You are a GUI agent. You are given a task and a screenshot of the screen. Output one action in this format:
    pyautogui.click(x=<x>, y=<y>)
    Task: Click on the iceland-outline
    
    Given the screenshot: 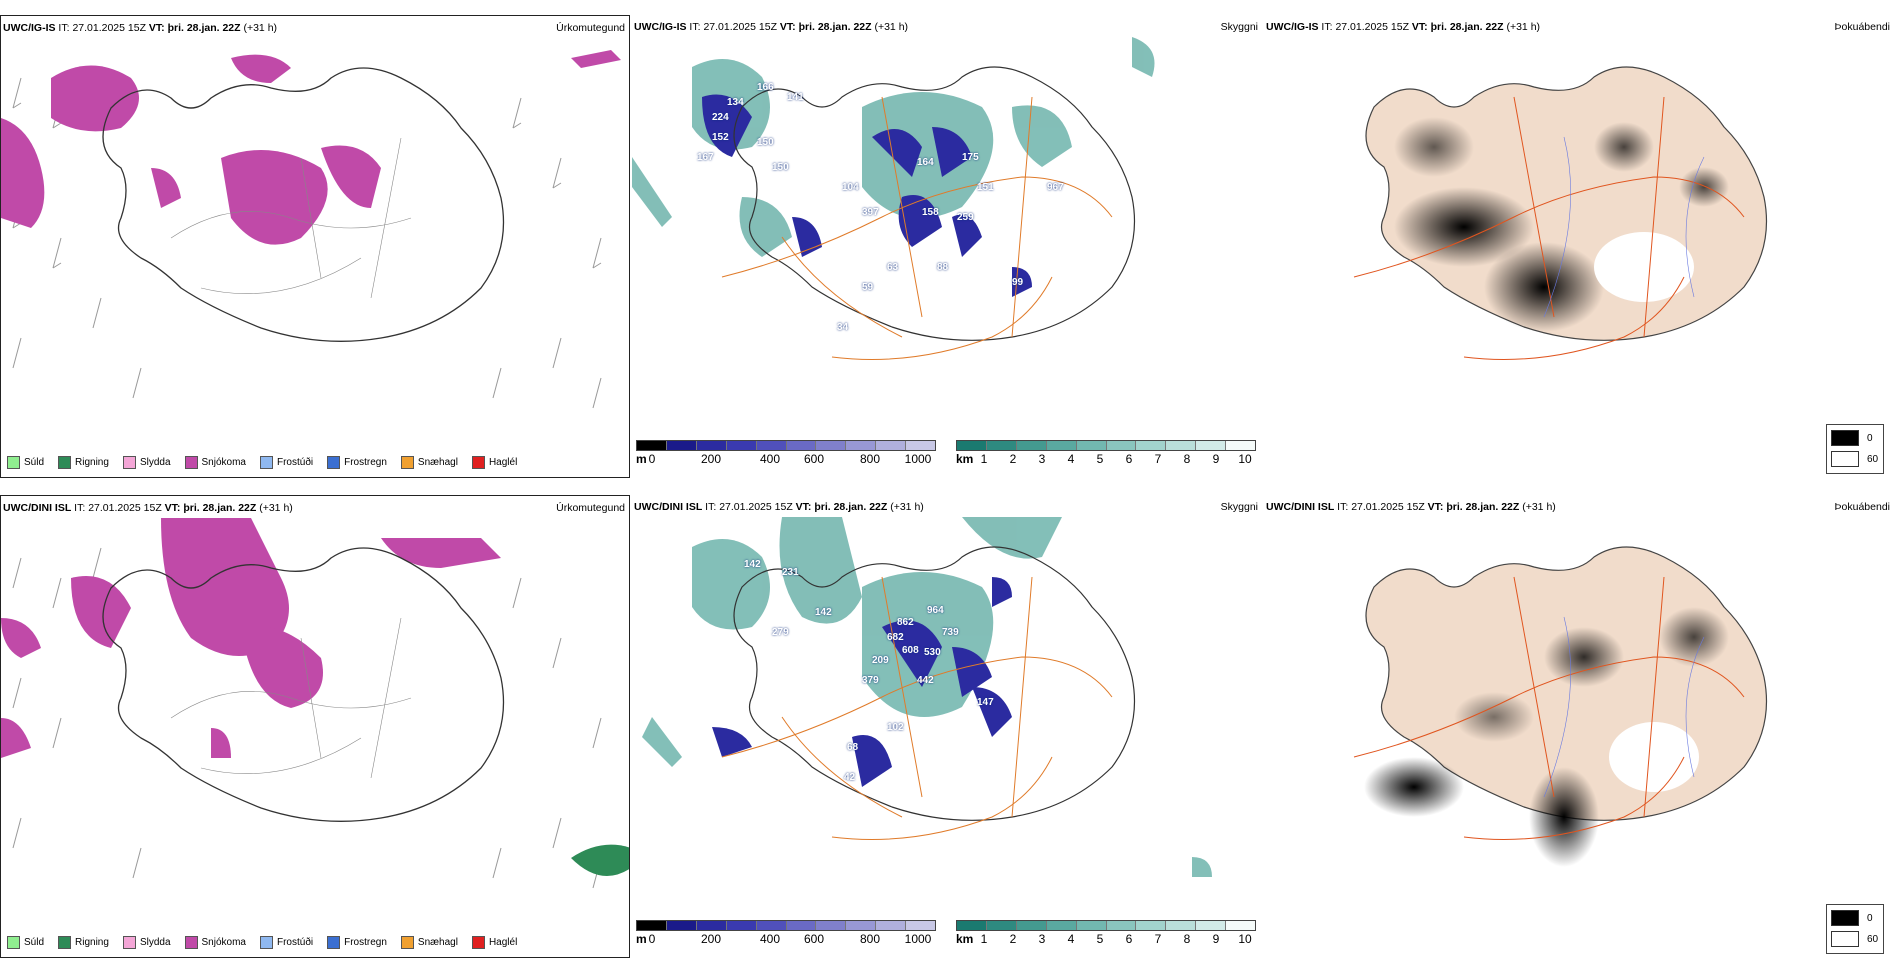 What is the action you would take?
    pyautogui.click(x=934, y=683)
    